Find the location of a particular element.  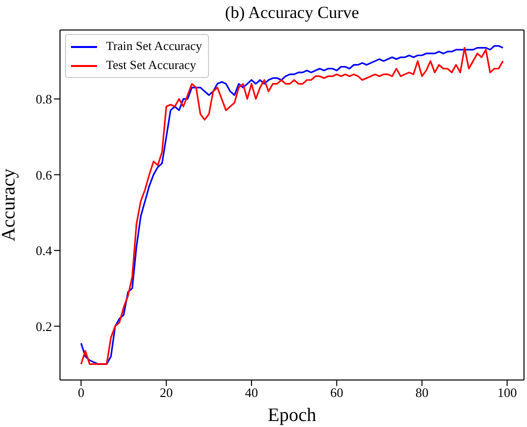

chart-title: (b) Accuracy Curve is located at coordinates (292, 13).